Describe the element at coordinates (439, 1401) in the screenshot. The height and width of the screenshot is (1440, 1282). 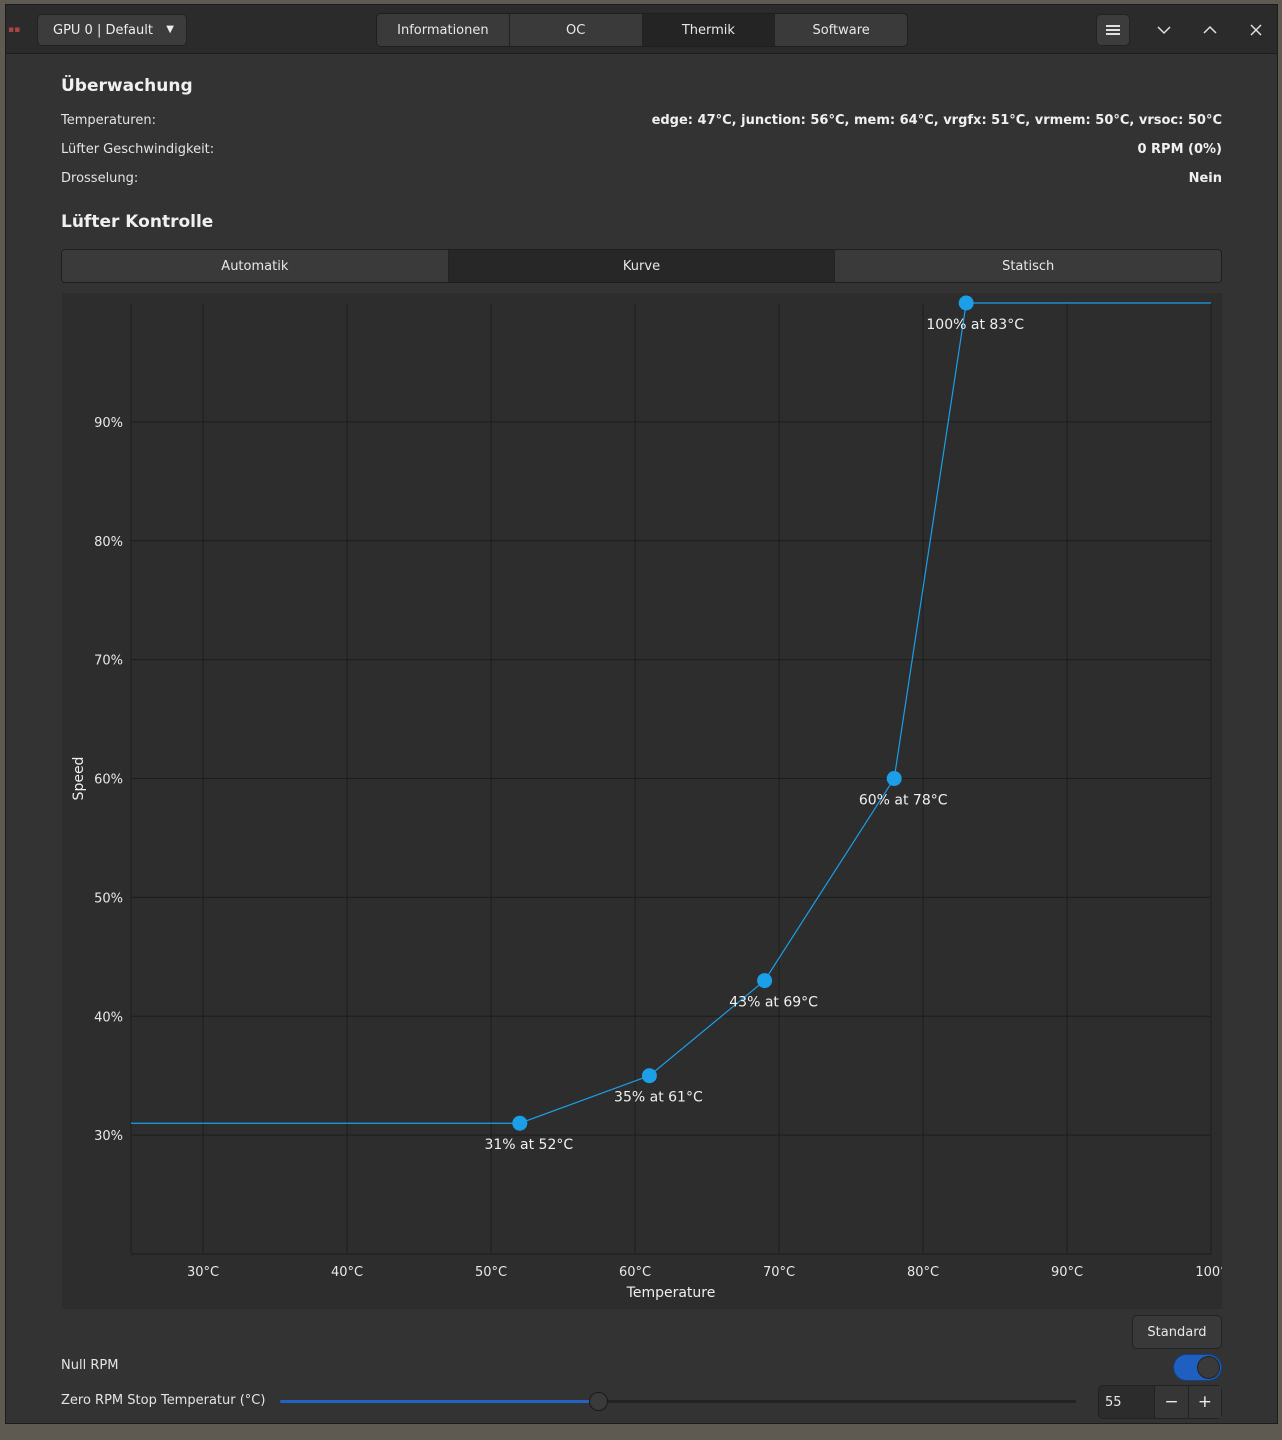
I see `slider-fill` at that location.